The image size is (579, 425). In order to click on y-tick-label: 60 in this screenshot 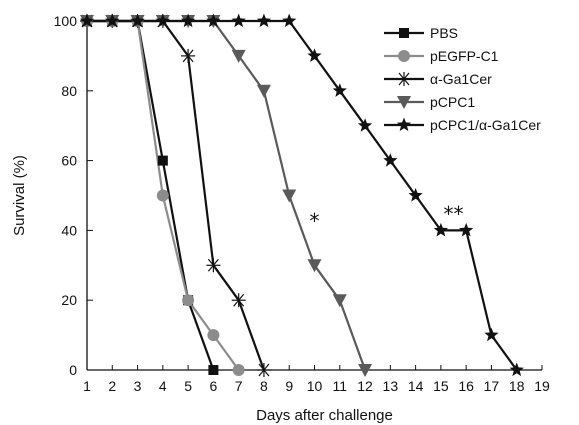, I will do `click(69, 161)`.